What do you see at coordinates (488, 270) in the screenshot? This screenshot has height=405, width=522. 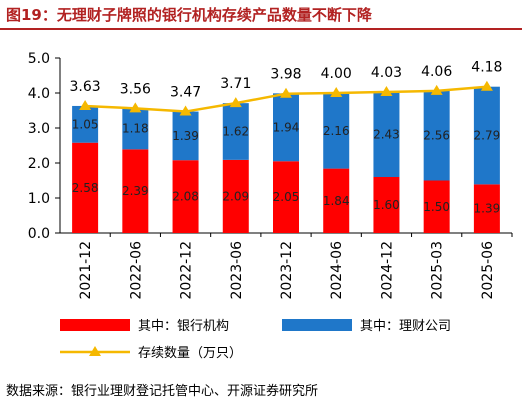 I see `x-tick-label: 2025-06` at bounding box center [488, 270].